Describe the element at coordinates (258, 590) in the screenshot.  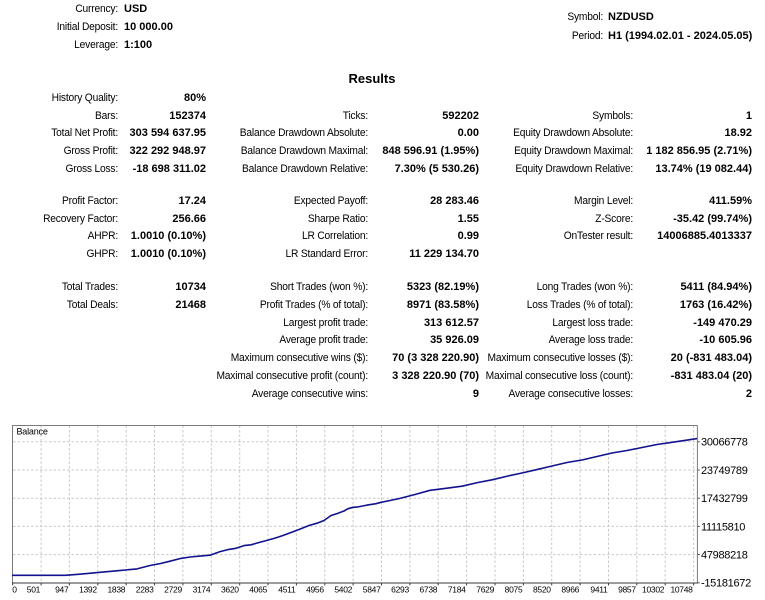
I see `svg-text: 4065` at that location.